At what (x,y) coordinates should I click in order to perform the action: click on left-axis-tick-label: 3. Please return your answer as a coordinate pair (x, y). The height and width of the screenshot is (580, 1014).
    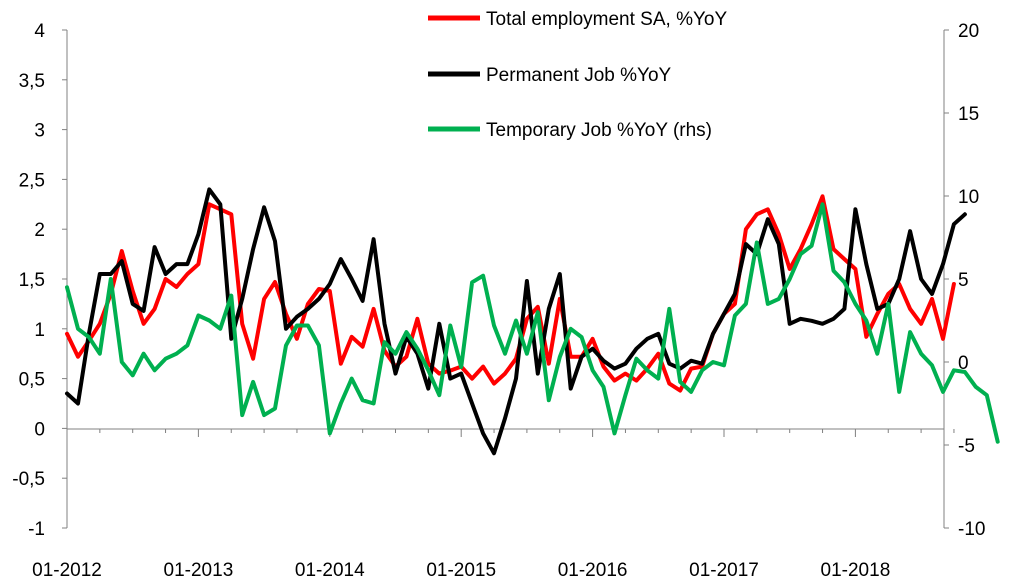
    Looking at the image, I should click on (39, 131).